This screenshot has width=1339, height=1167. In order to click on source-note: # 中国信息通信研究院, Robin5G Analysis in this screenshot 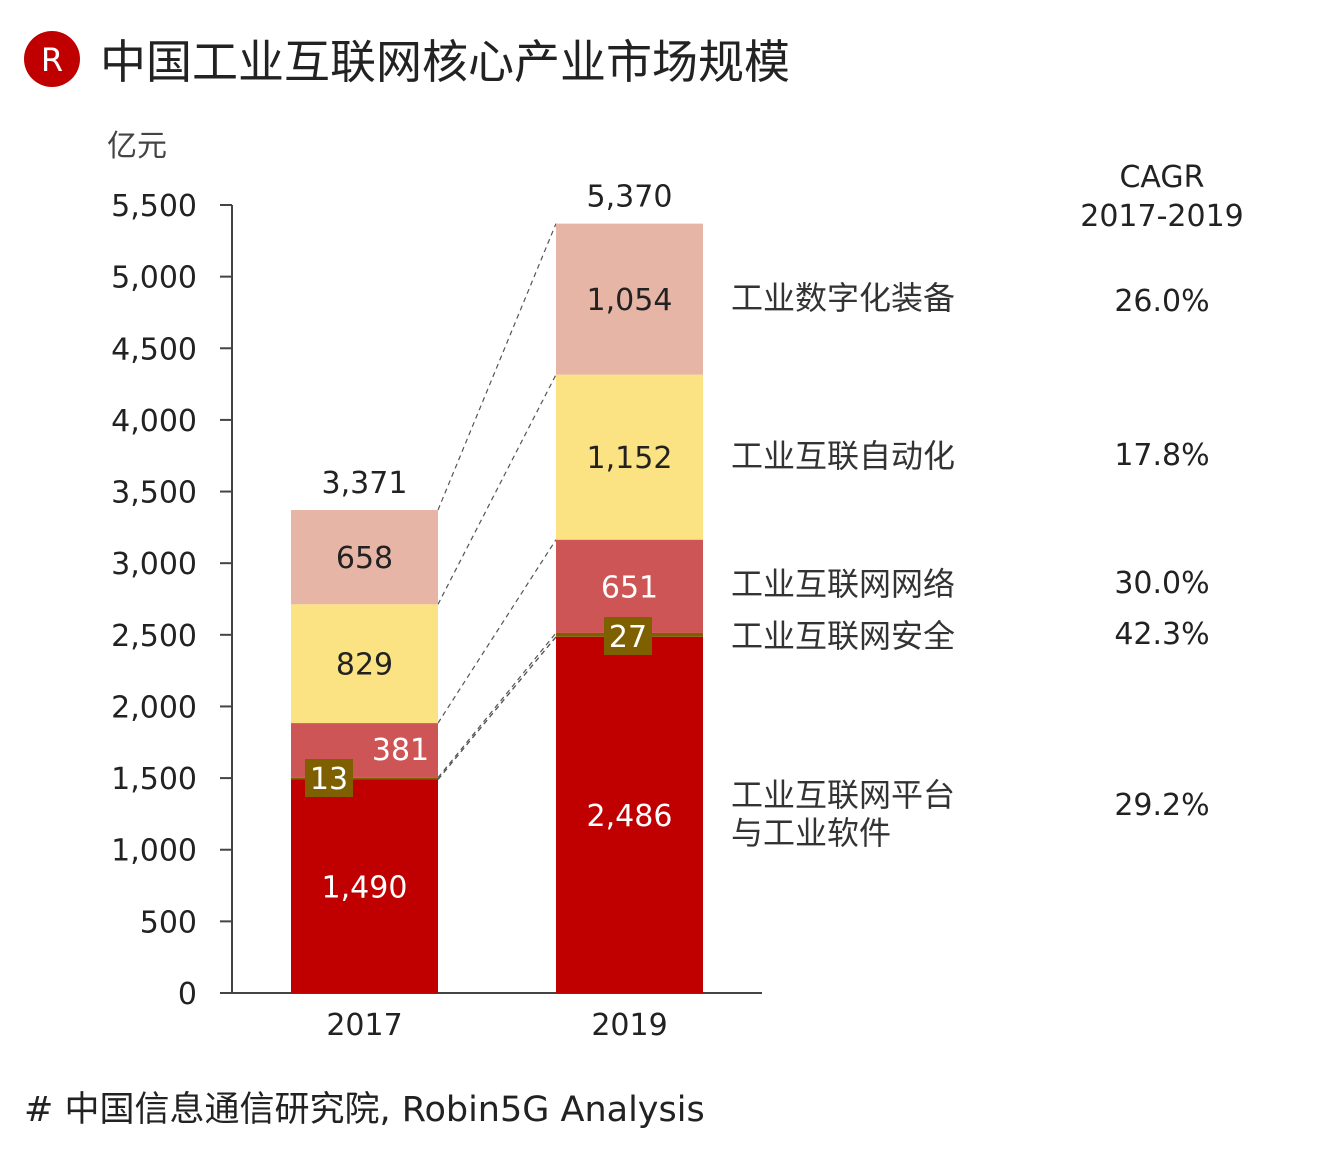, I will do `click(364, 1110)`.